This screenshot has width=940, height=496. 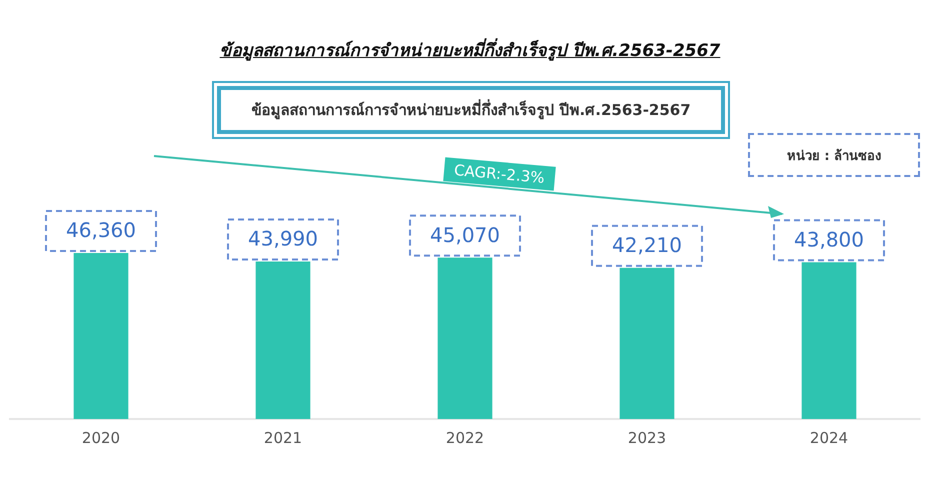 I want to click on chart-subtitle: ข้อมูลสถานการณ์การจำหน่ายบะหมี่กึ่งสำเร็จรูป ปีพ.ศ.2563-2567, so click(x=471, y=110).